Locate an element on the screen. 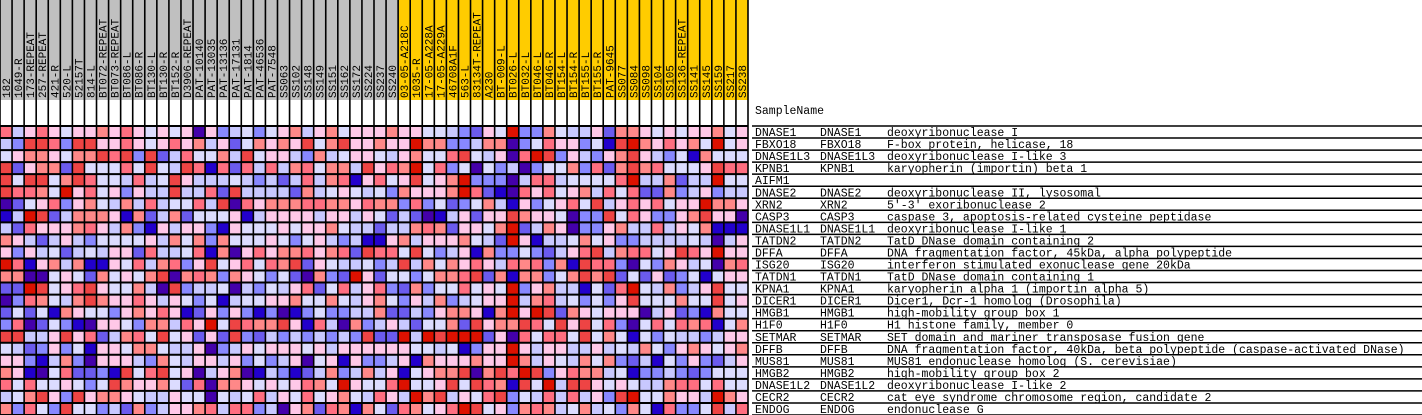 This screenshot has width=1422, height=415. gene-symbol: MUS81 is located at coordinates (837, 362).